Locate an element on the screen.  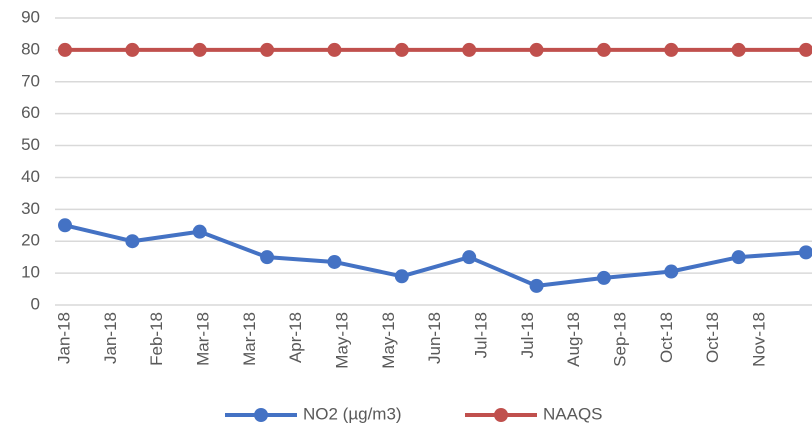
series-line is located at coordinates (435, 255).